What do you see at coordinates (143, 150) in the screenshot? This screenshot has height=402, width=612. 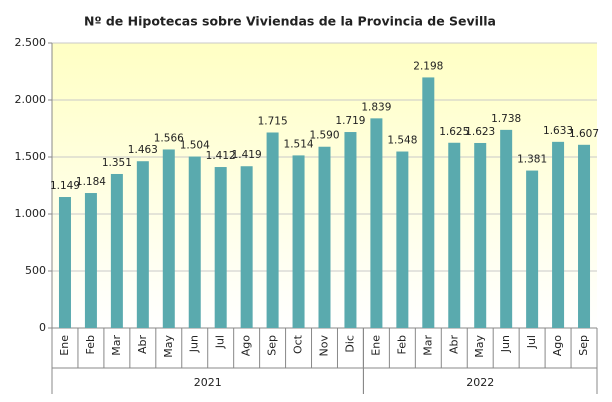 I see `value-label: 1.463` at bounding box center [143, 150].